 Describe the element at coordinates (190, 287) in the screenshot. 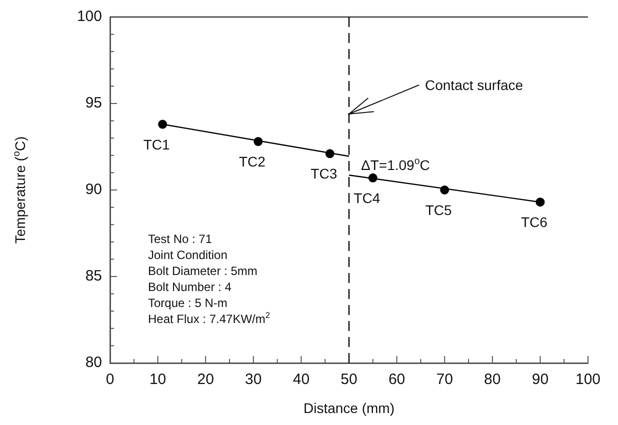

I see `annotation: Bolt Number : 4` at that location.